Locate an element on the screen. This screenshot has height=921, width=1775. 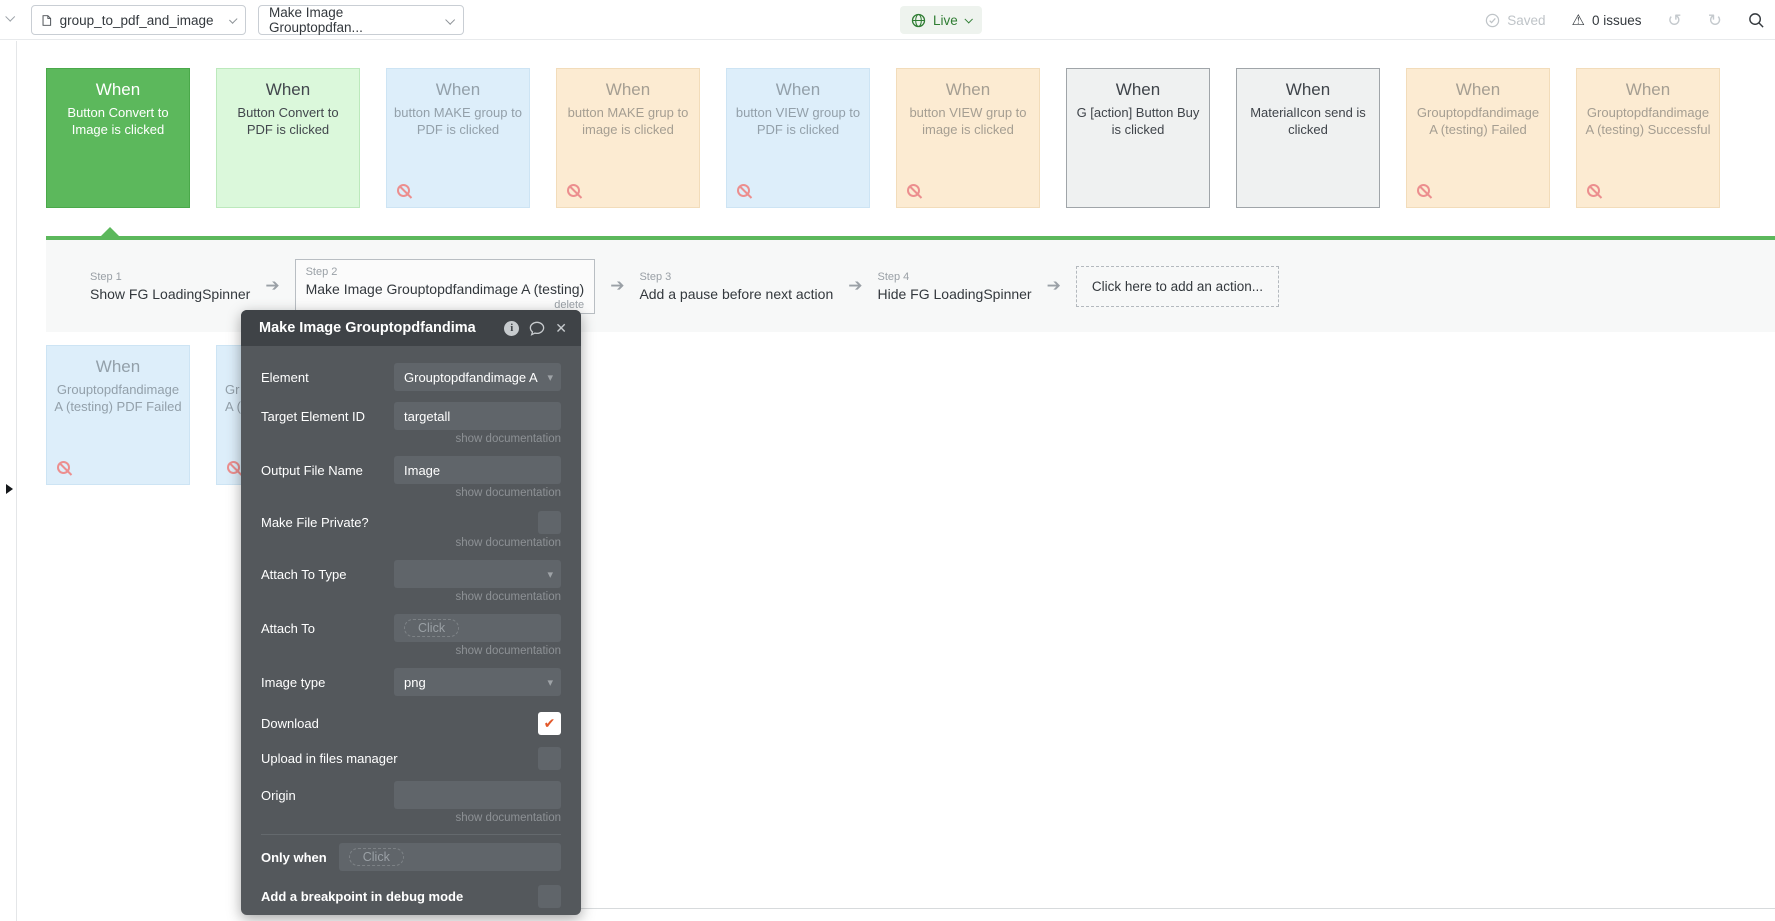
event-card: When G [action] Button Buy is clicked is located at coordinates (1138, 138).